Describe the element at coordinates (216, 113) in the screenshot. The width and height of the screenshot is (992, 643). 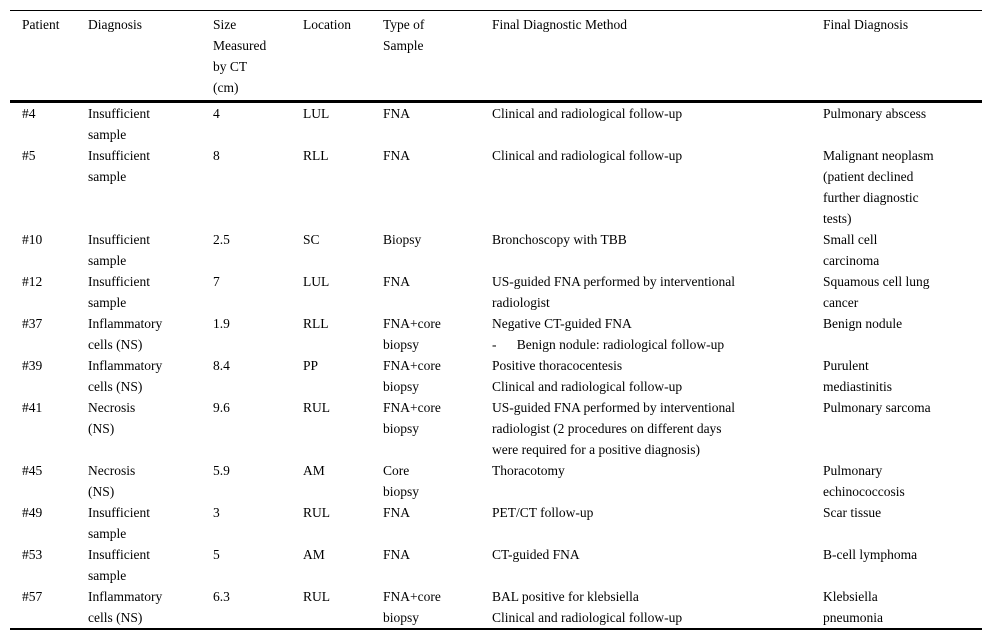
I see `cell-size: 4` at that location.